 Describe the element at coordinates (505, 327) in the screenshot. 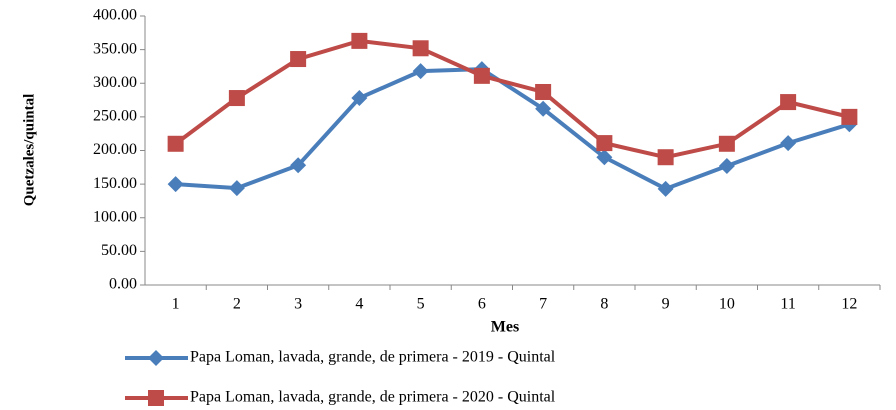

I see `x-axis-label: Mes` at that location.